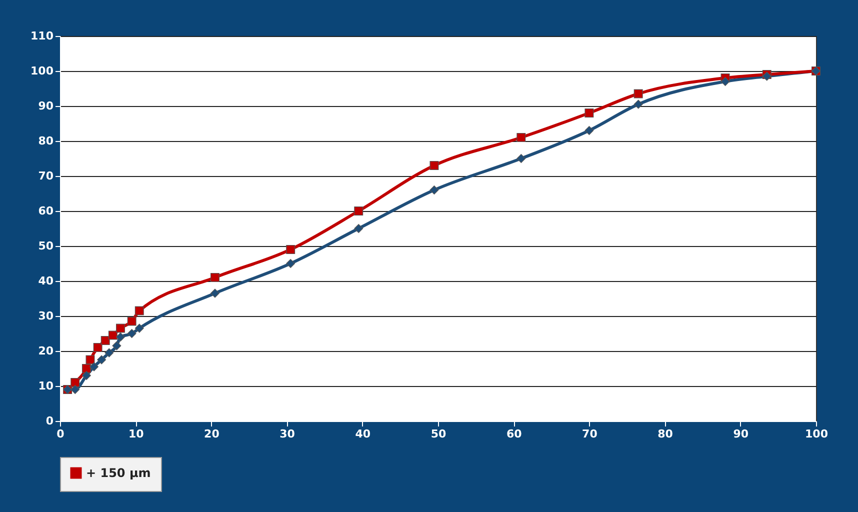 The image size is (858, 512). I want to click on x-tick-label: 30, so click(288, 434).